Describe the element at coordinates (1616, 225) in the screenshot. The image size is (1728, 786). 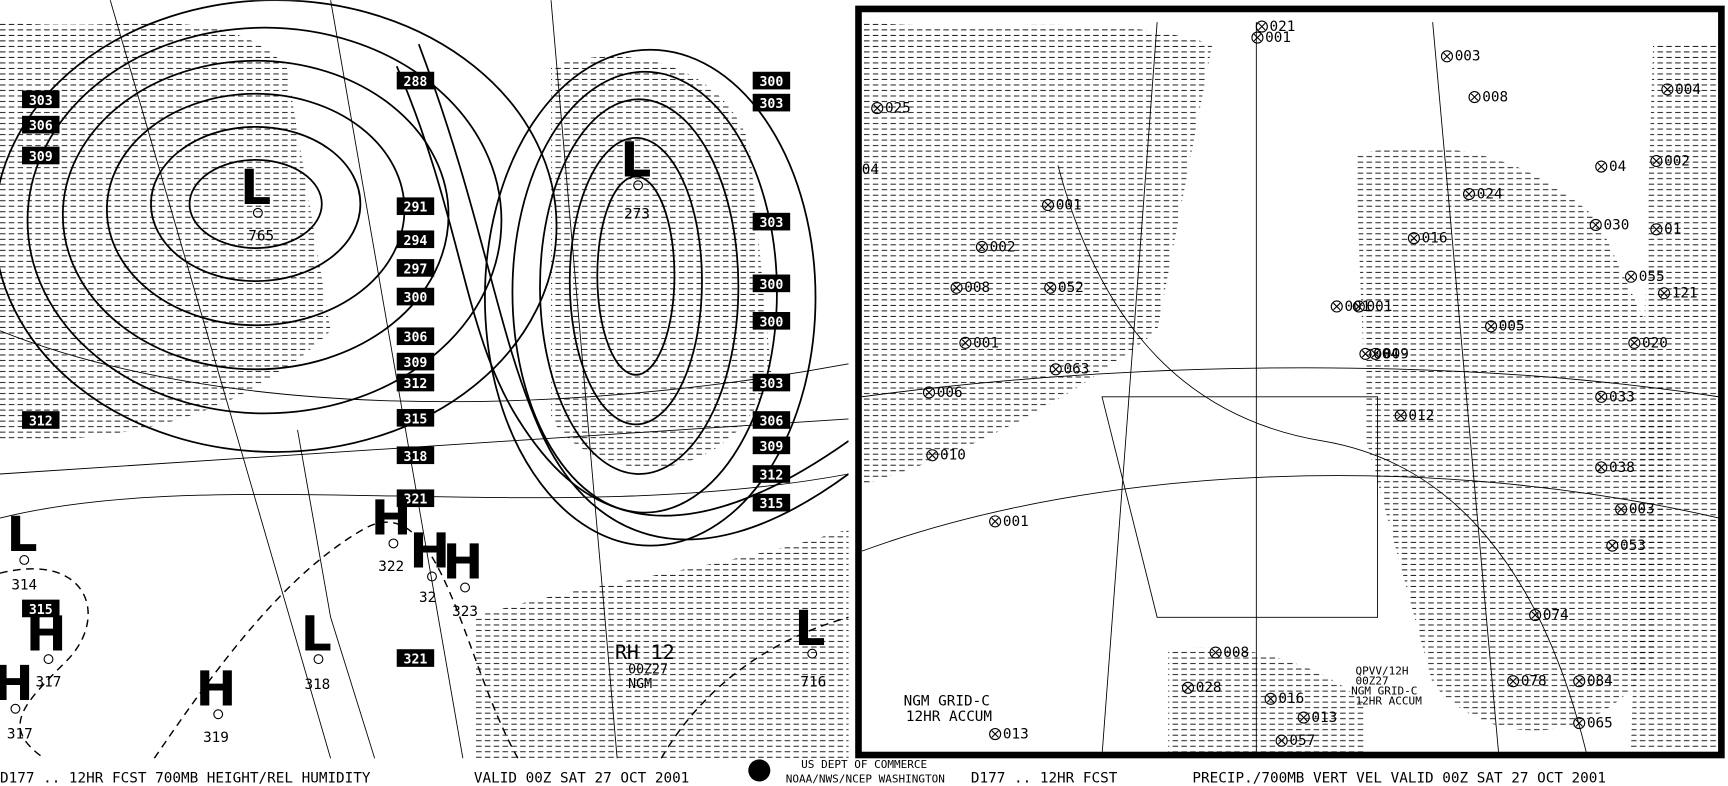
I see `precip-value: 030` at that location.